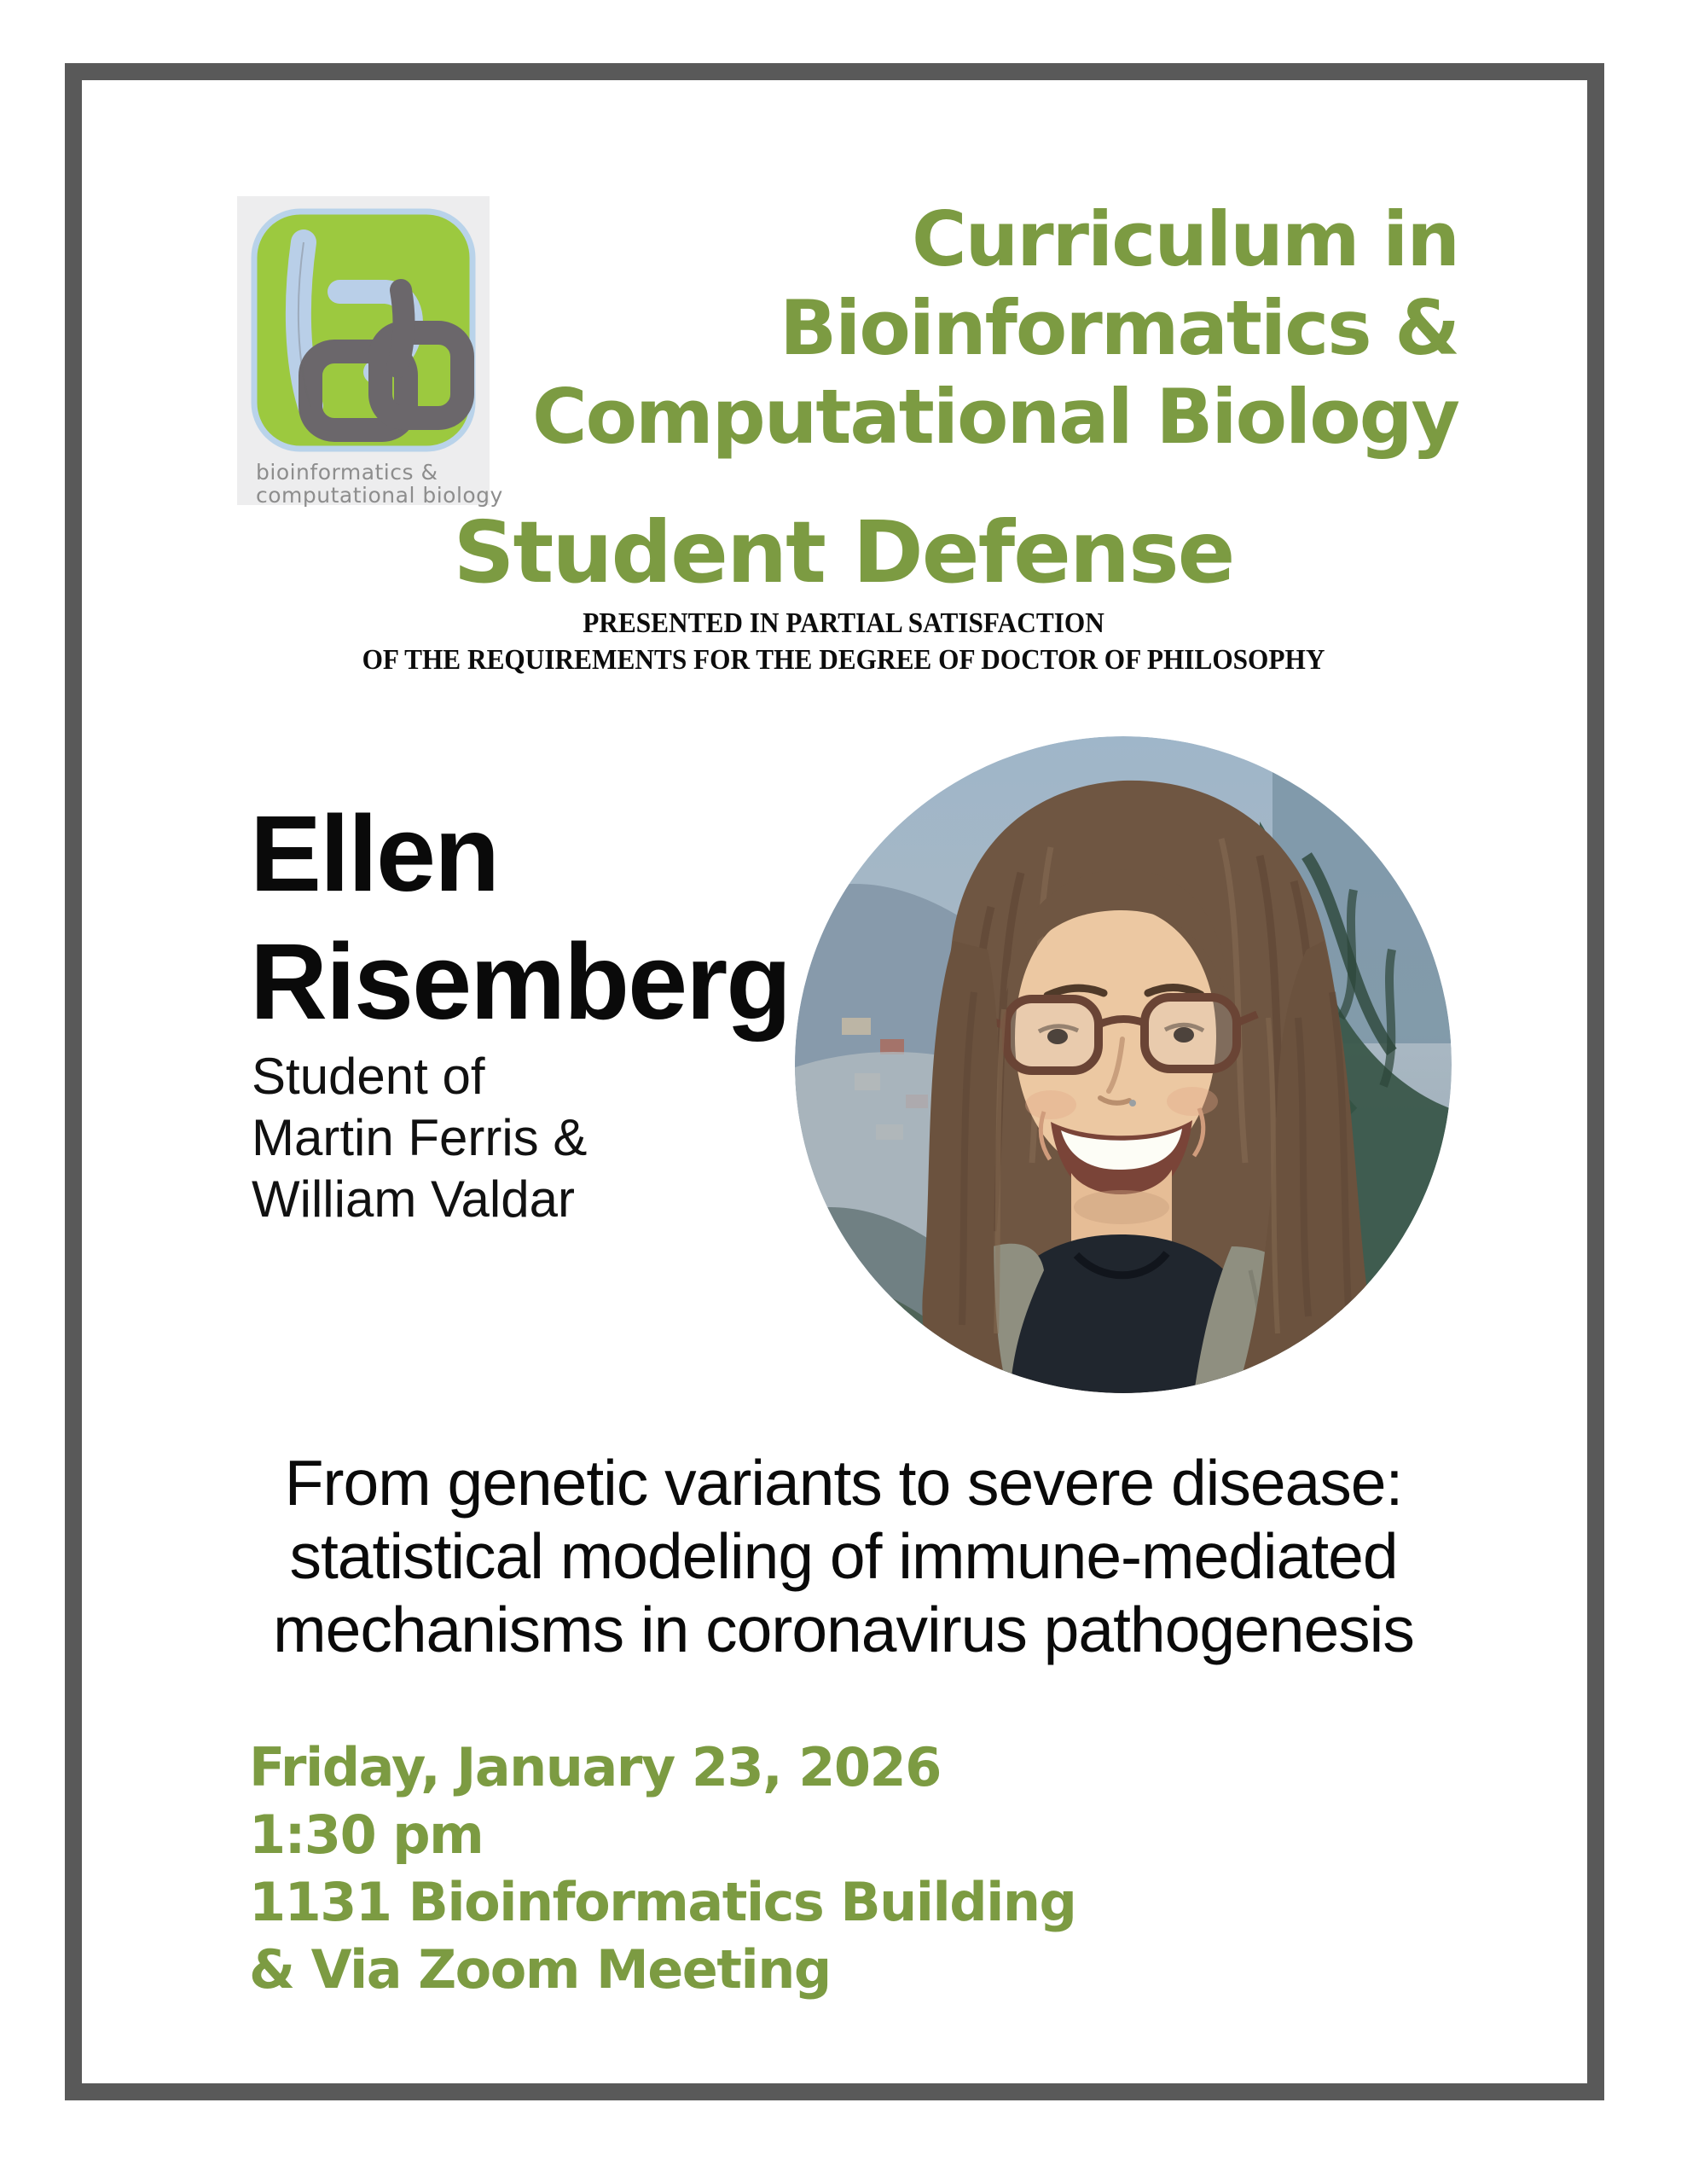 This screenshot has height=2184, width=1687. What do you see at coordinates (363, 330) in the screenshot?
I see `bcb-logo-icon` at bounding box center [363, 330].